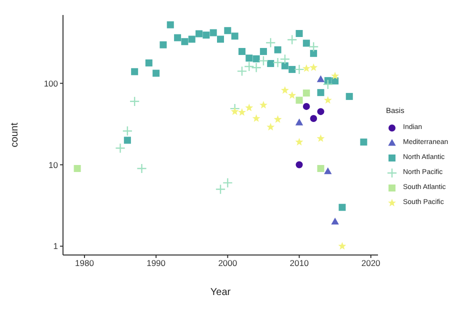  What do you see at coordinates (55, 246) in the screenshot?
I see `y-tick-label: 1` at bounding box center [55, 246].